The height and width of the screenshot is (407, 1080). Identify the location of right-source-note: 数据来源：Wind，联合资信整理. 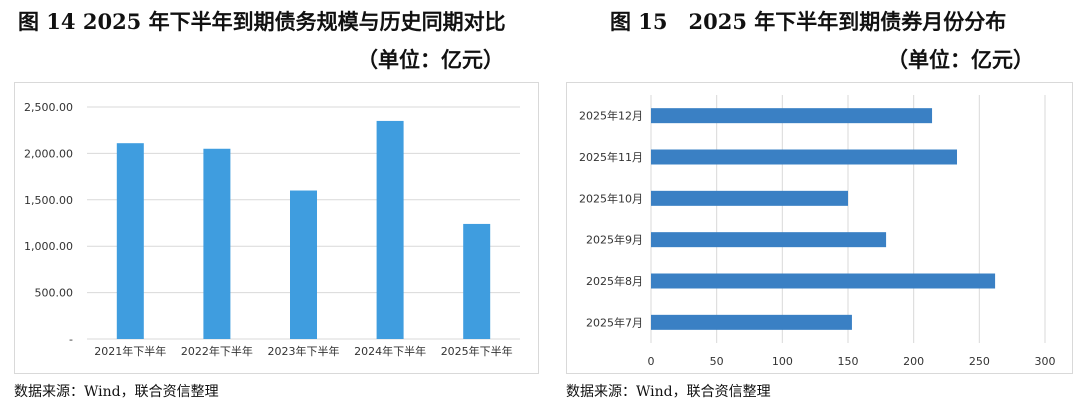
(668, 392).